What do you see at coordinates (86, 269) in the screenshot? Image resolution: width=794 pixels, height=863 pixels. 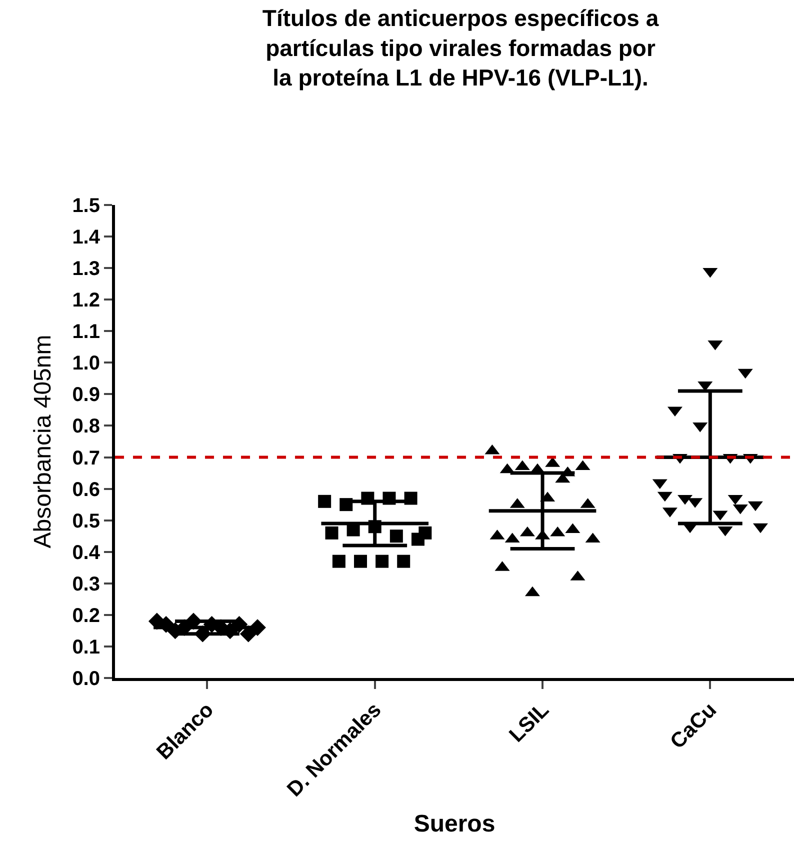 I see `y-tick-label: 1.3` at bounding box center [86, 269].